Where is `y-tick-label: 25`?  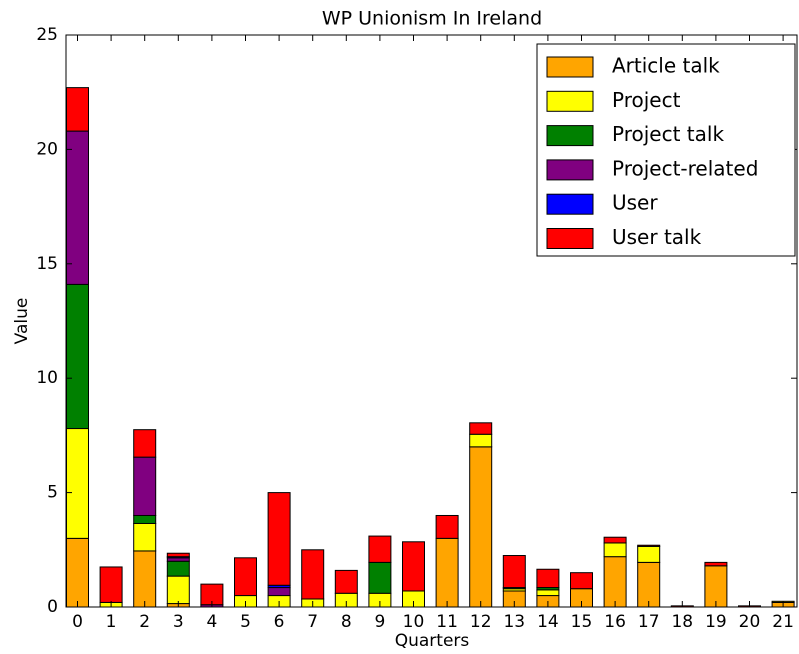 y-tick-label: 25 is located at coordinates (47, 35).